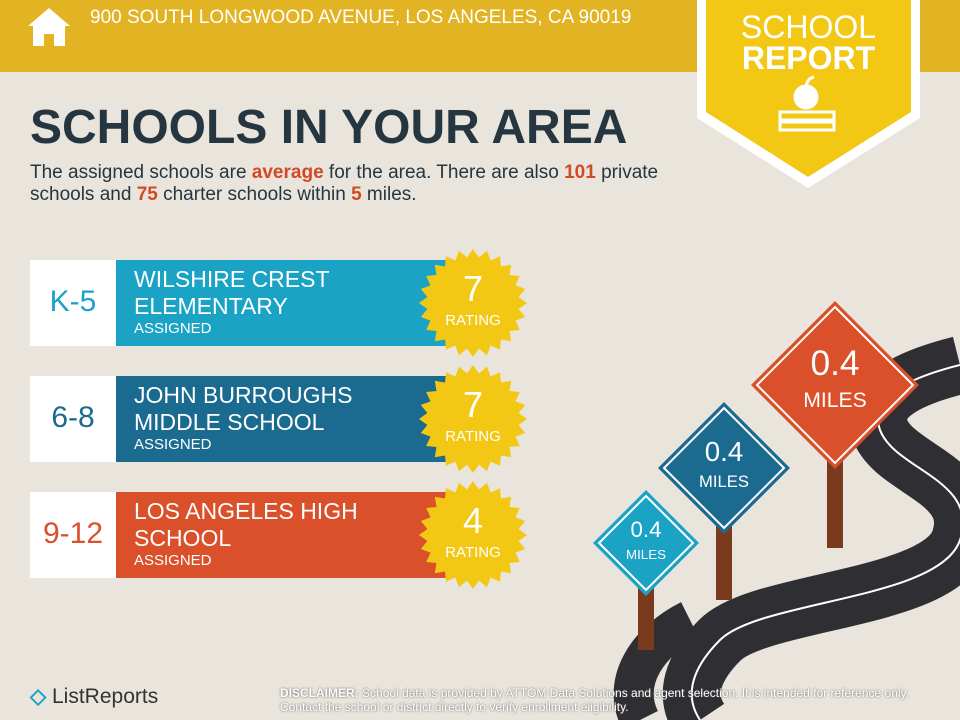  What do you see at coordinates (246, 511) in the screenshot?
I see `school-name: LOS ANGELES HIGH` at bounding box center [246, 511].